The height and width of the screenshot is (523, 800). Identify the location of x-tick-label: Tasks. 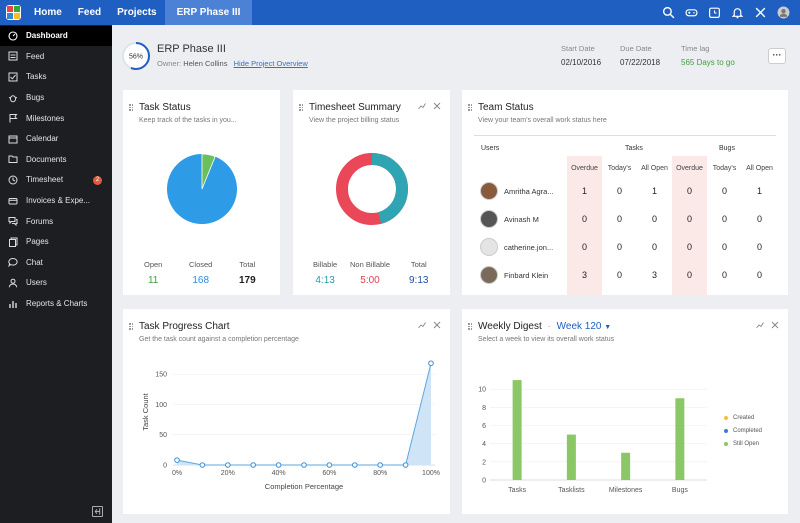
(517, 490).